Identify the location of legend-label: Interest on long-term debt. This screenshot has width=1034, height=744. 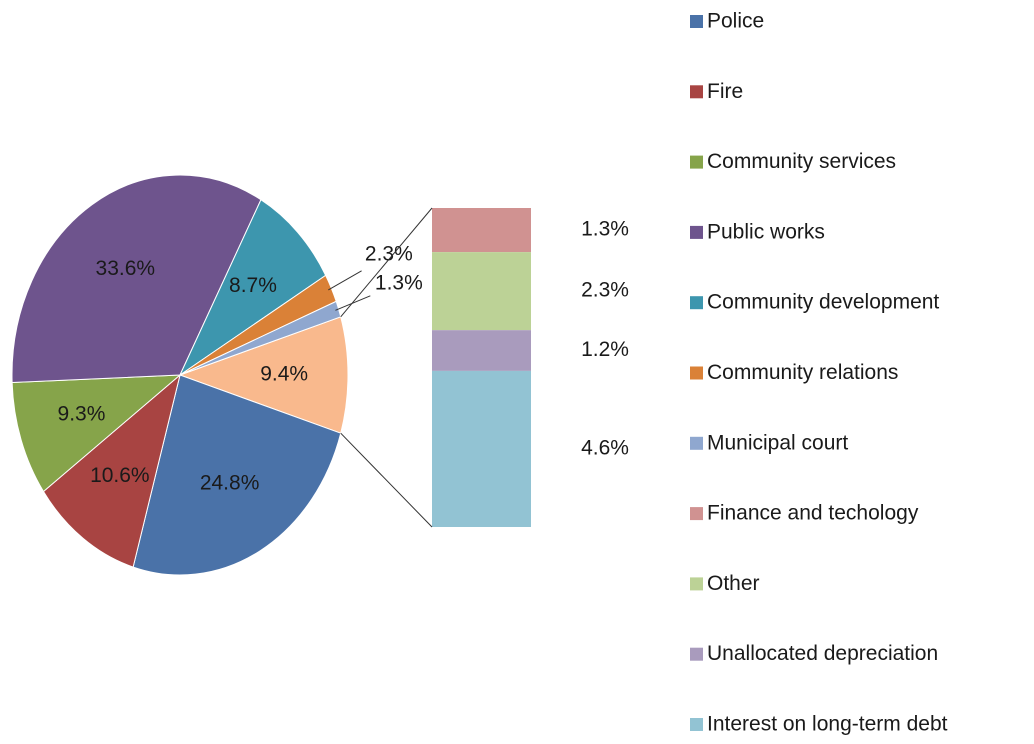
(827, 724).